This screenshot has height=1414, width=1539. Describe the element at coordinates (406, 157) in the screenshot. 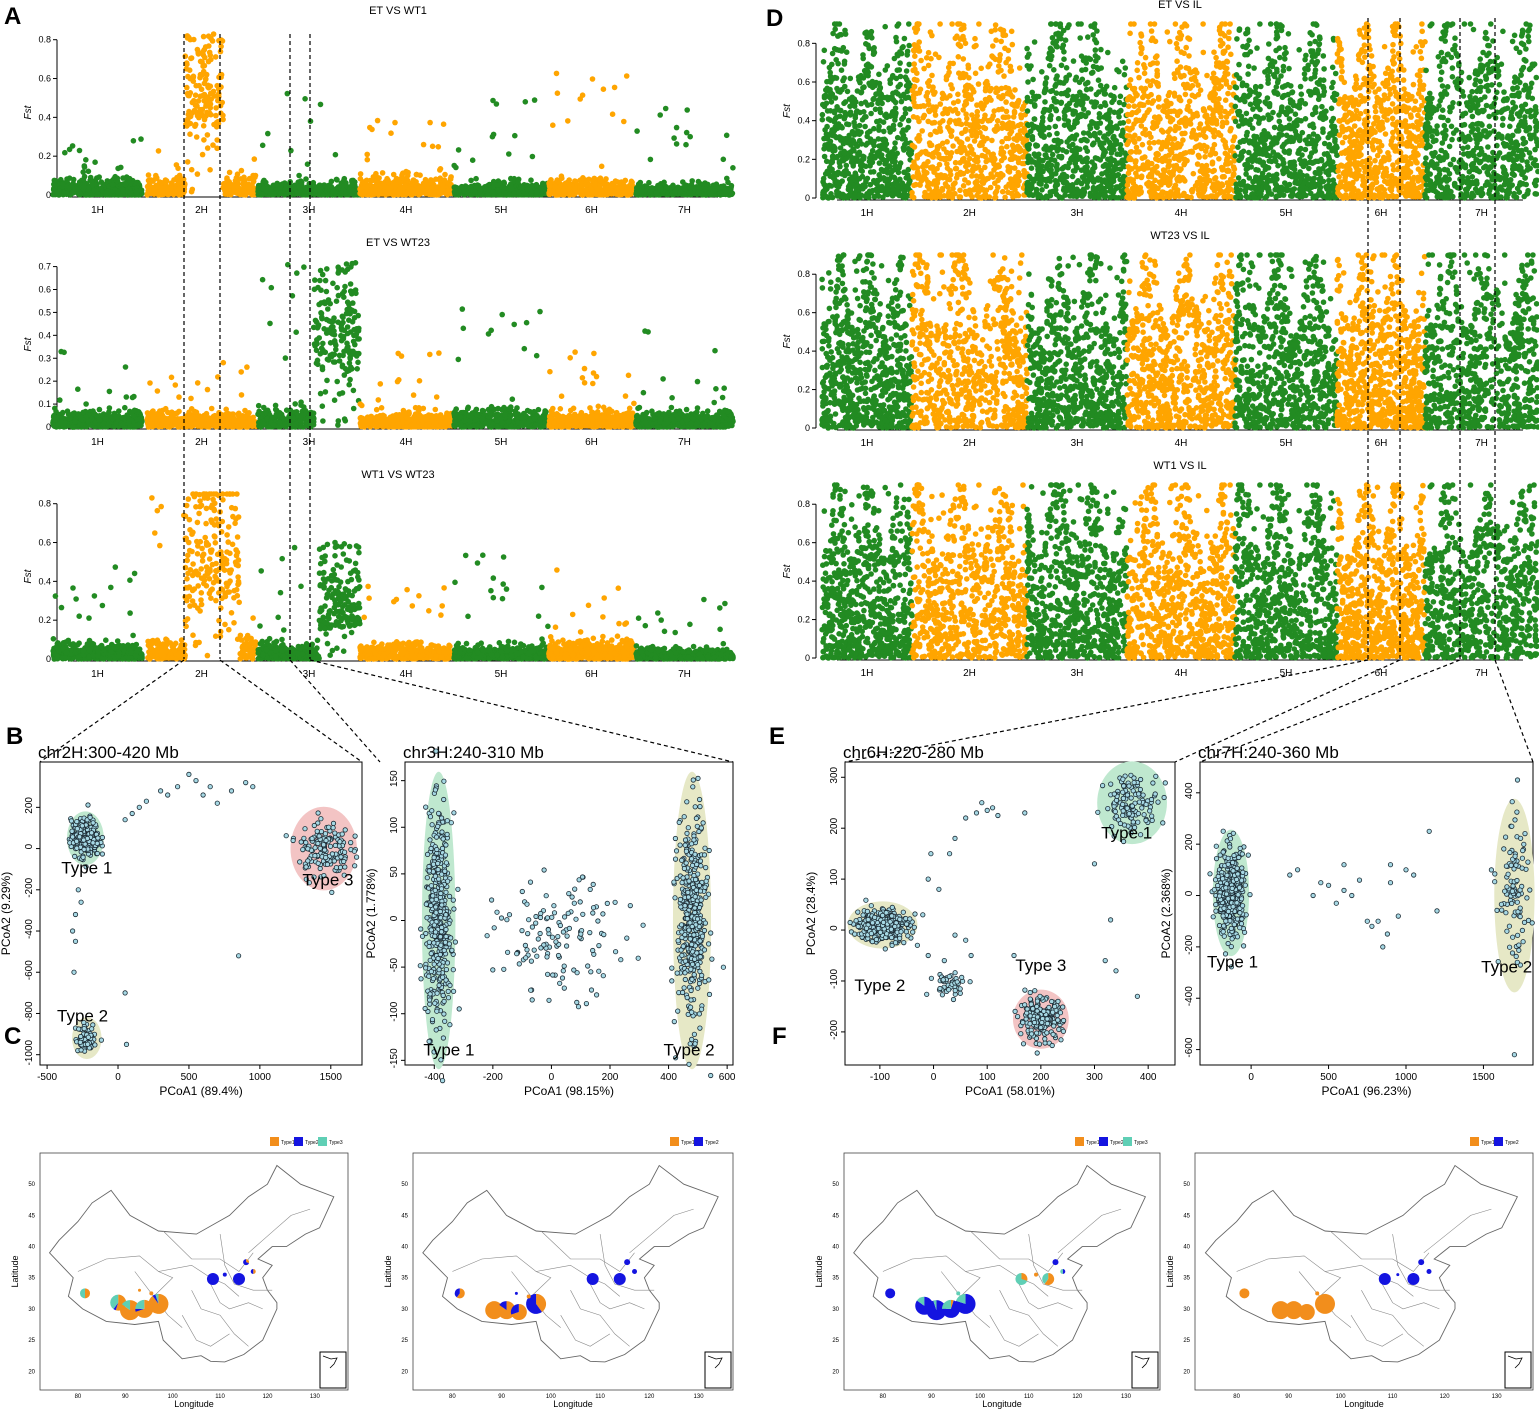

I see `chromosome-4H-points` at that location.